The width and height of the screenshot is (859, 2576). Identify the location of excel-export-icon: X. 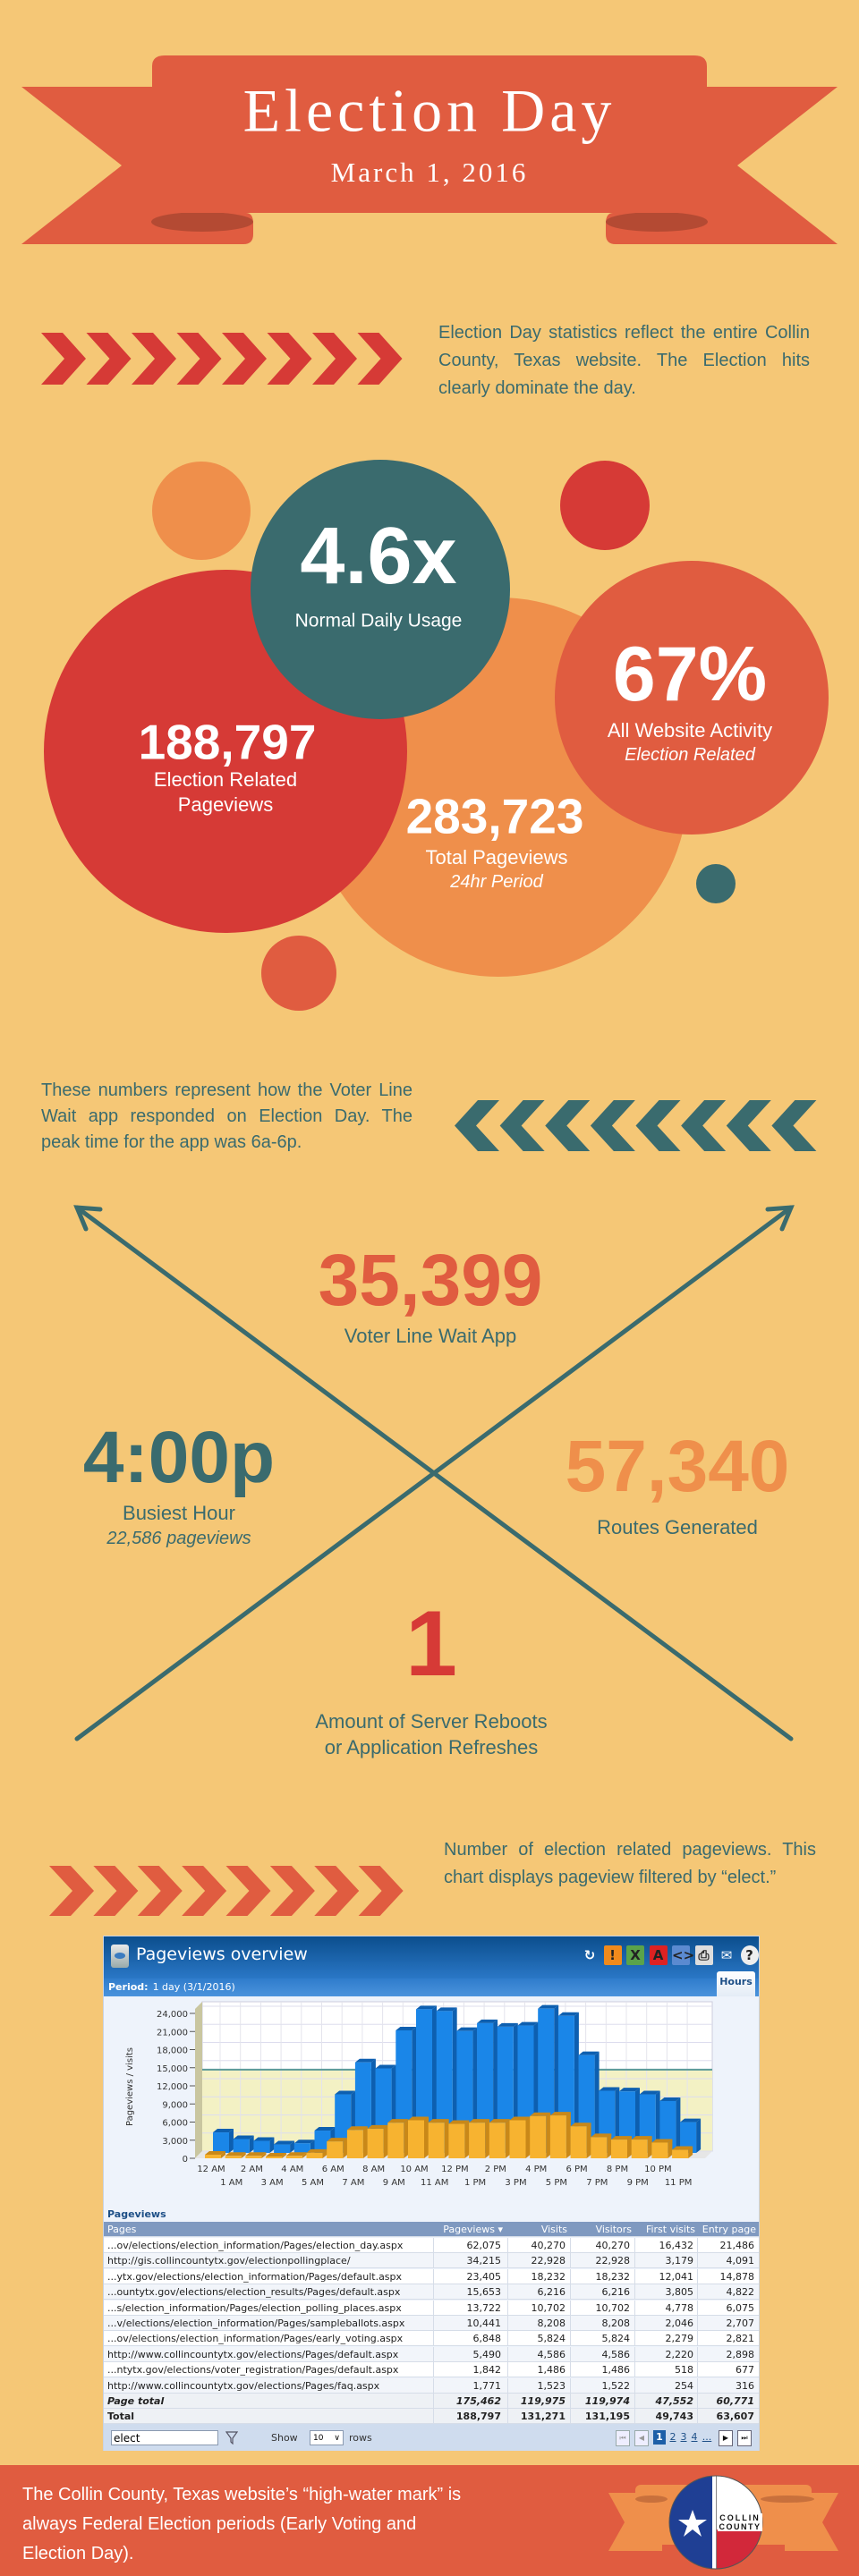
(635, 1955).